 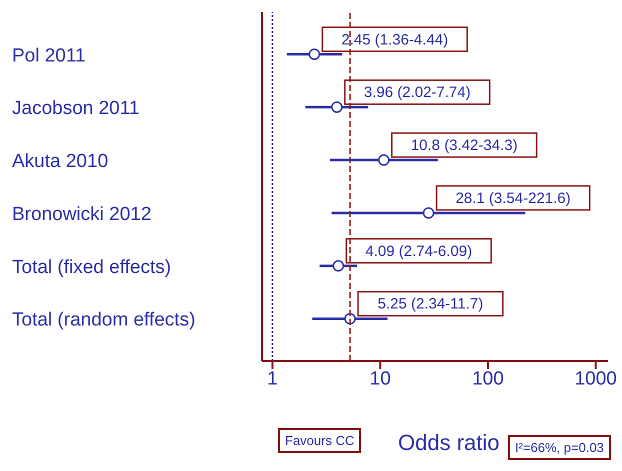 What do you see at coordinates (595, 379) in the screenshot?
I see `x-tick-label: 1000` at bounding box center [595, 379].